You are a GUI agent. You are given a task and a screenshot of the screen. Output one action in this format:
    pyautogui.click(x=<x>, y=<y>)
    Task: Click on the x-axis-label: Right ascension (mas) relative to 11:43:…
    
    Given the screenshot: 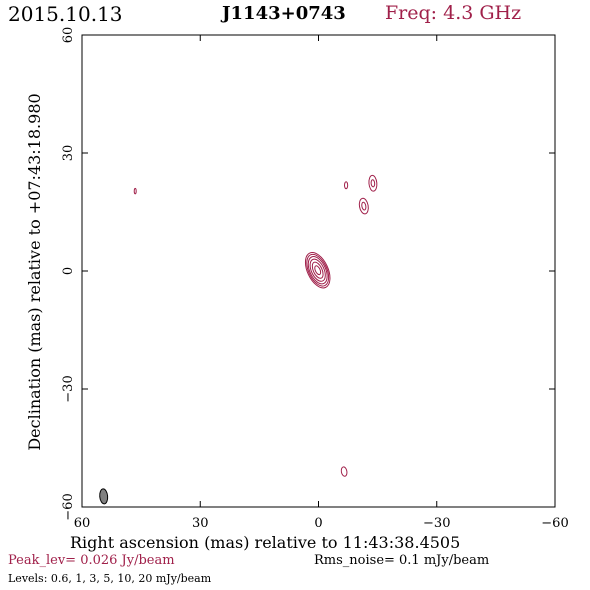 What is the action you would take?
    pyautogui.click(x=265, y=542)
    